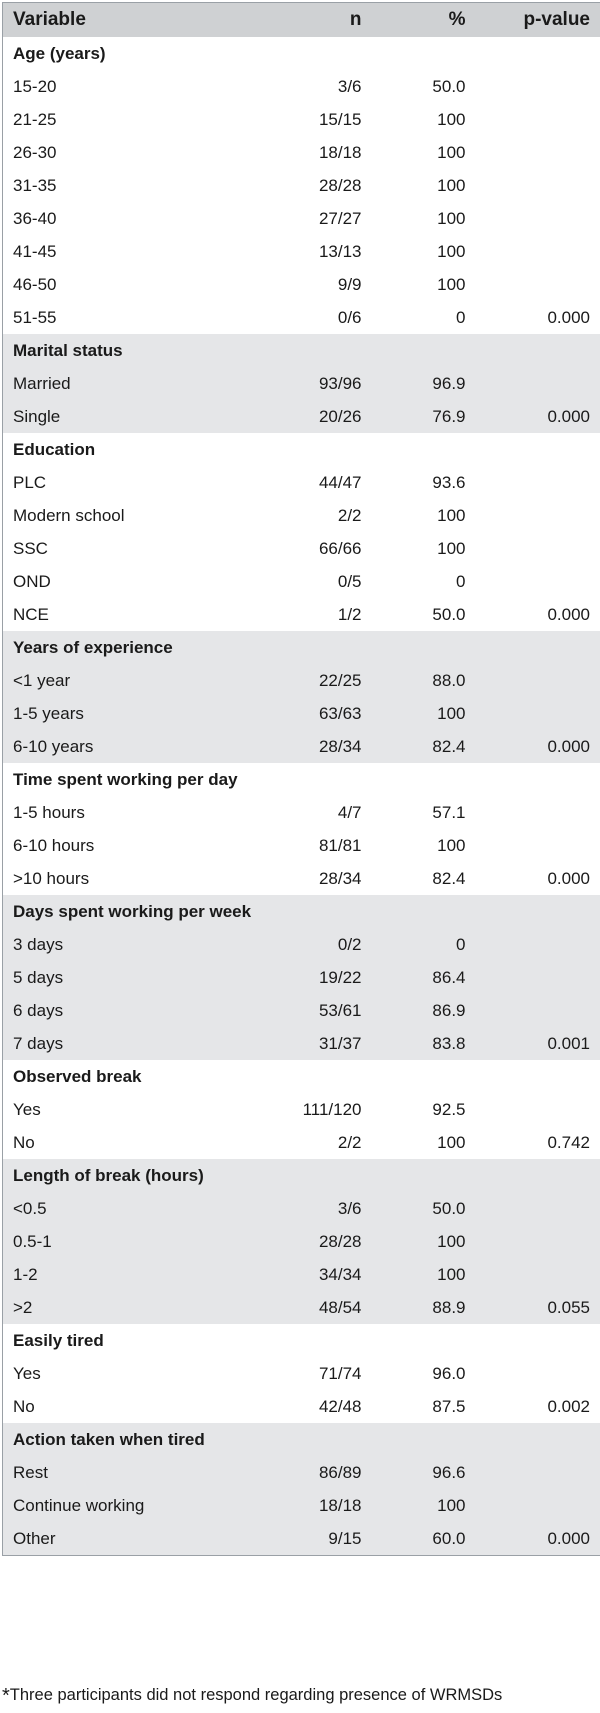 The height and width of the screenshot is (1713, 600). What do you see at coordinates (537, 19) in the screenshot?
I see `header-p-value: p-value` at bounding box center [537, 19].